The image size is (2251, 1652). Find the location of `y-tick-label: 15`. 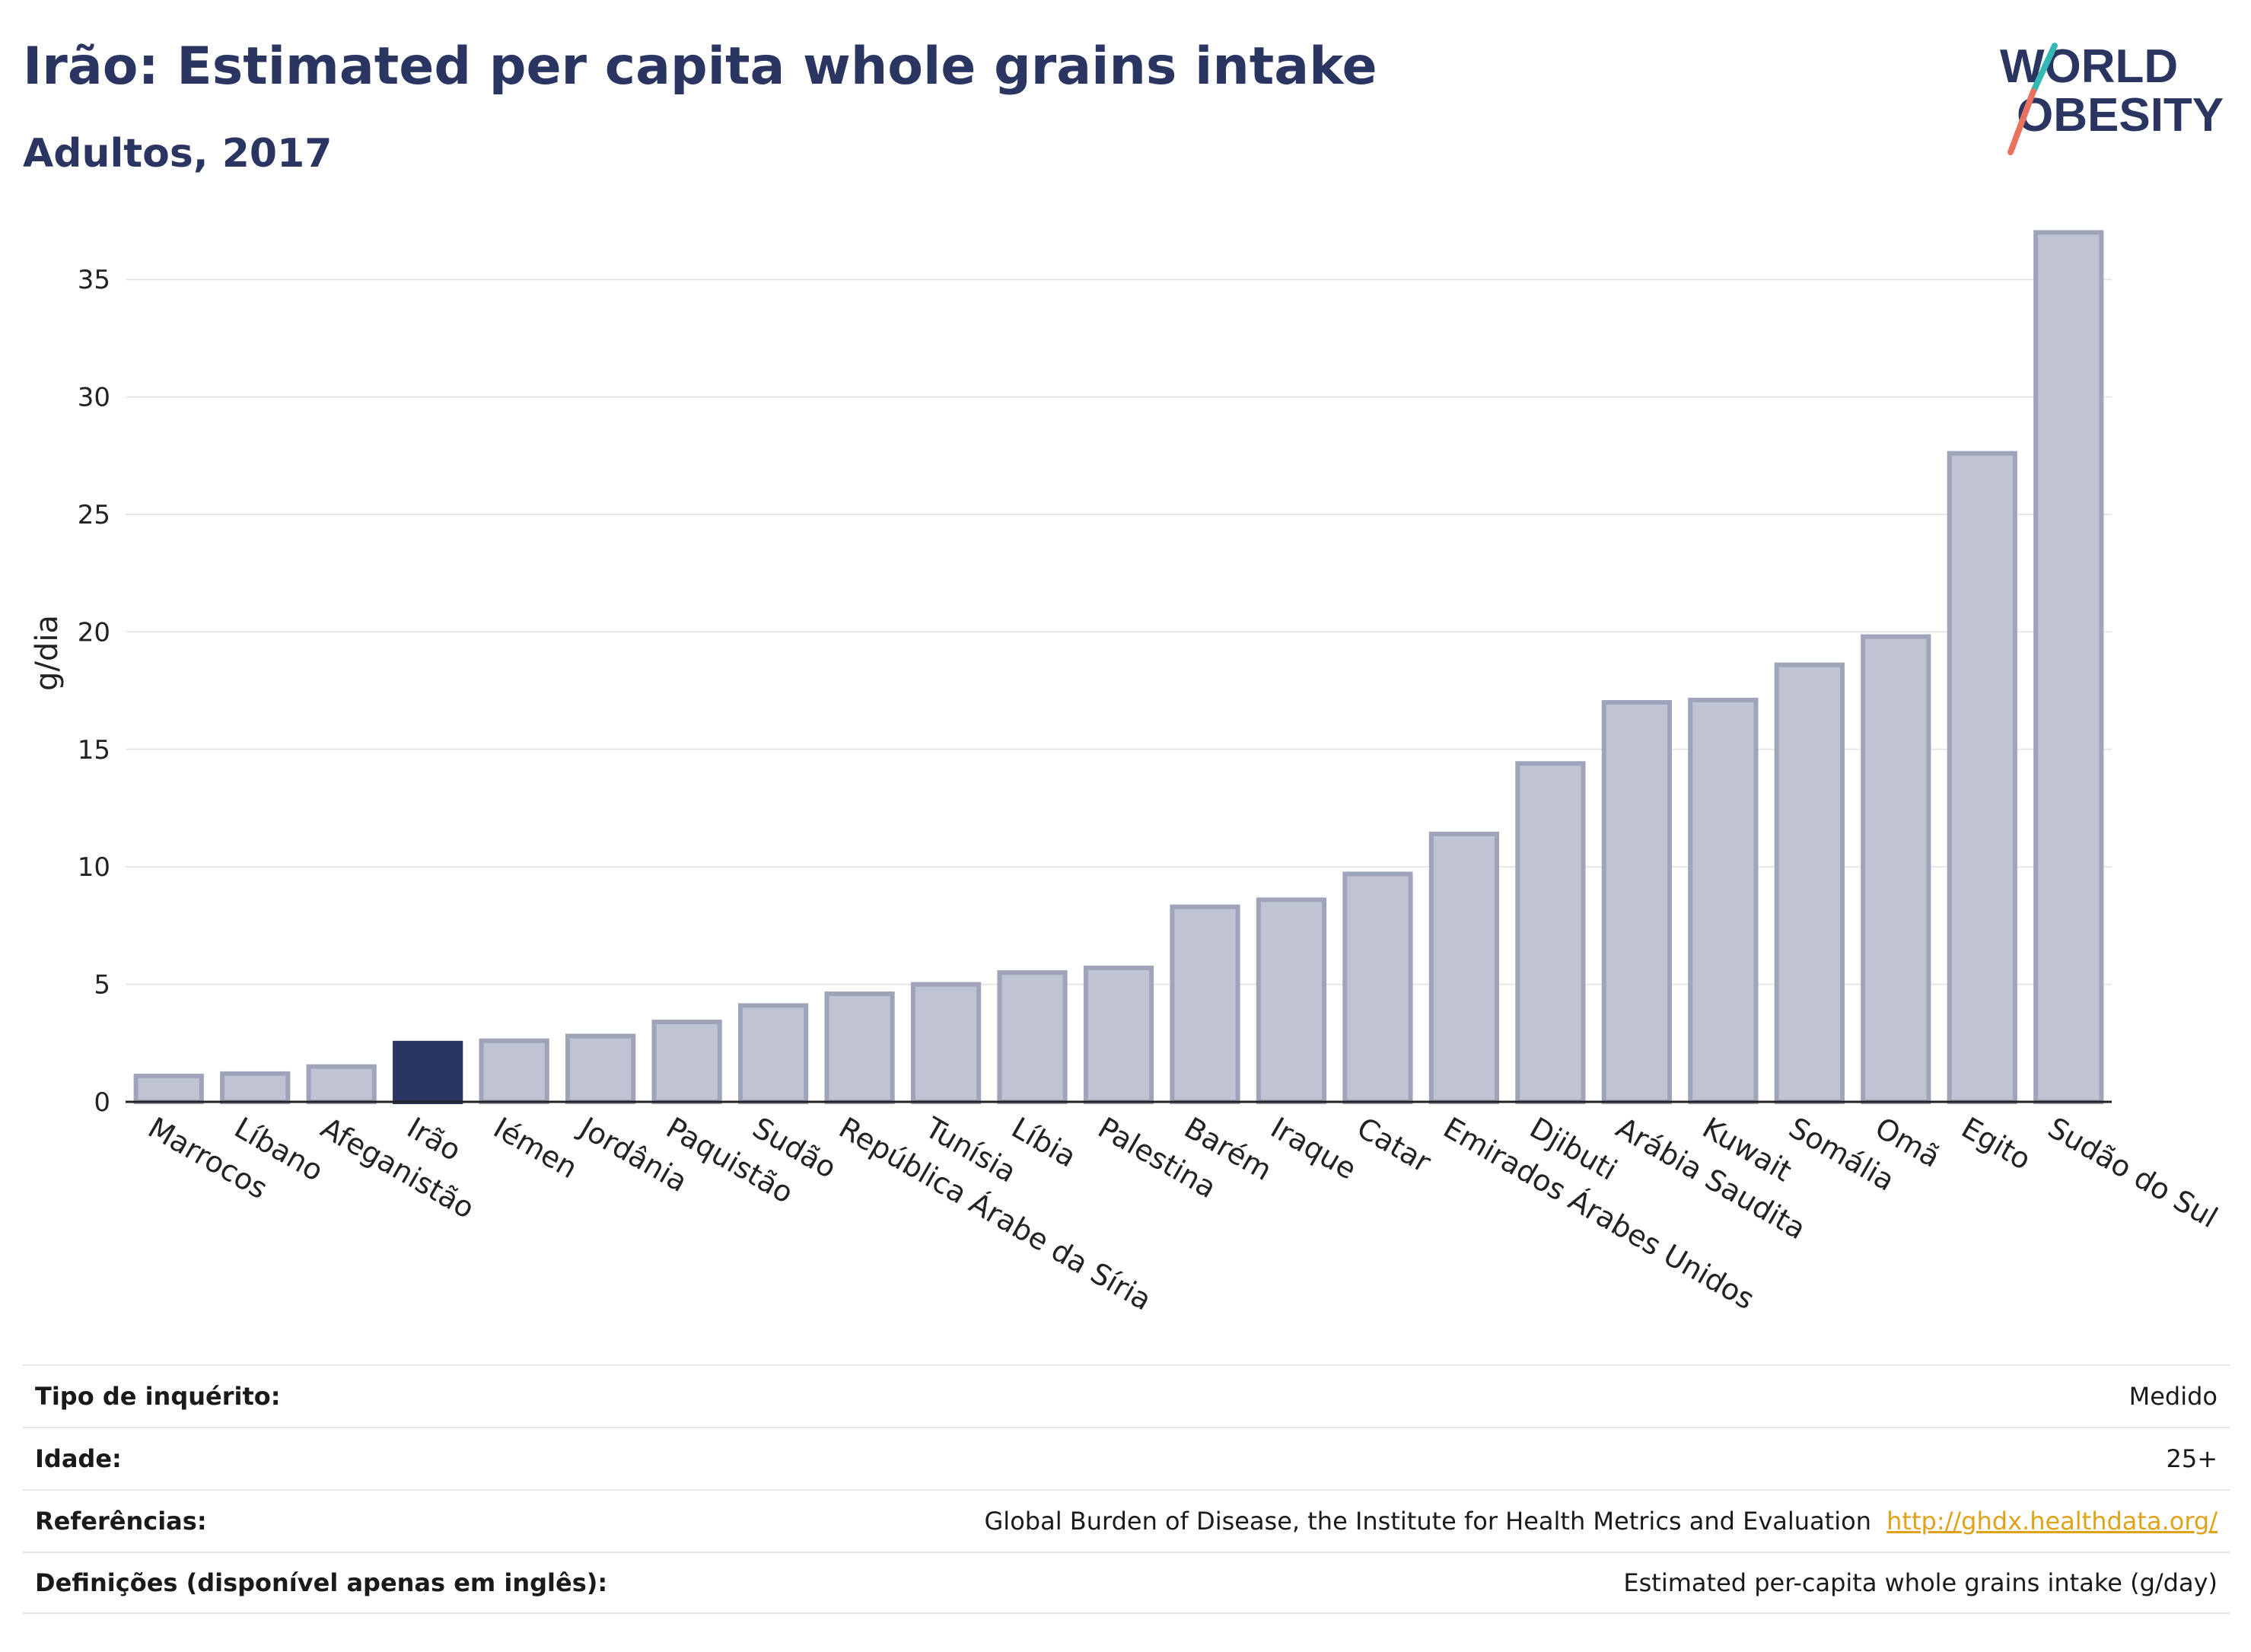

y-tick-label: 15 is located at coordinates (94, 750).